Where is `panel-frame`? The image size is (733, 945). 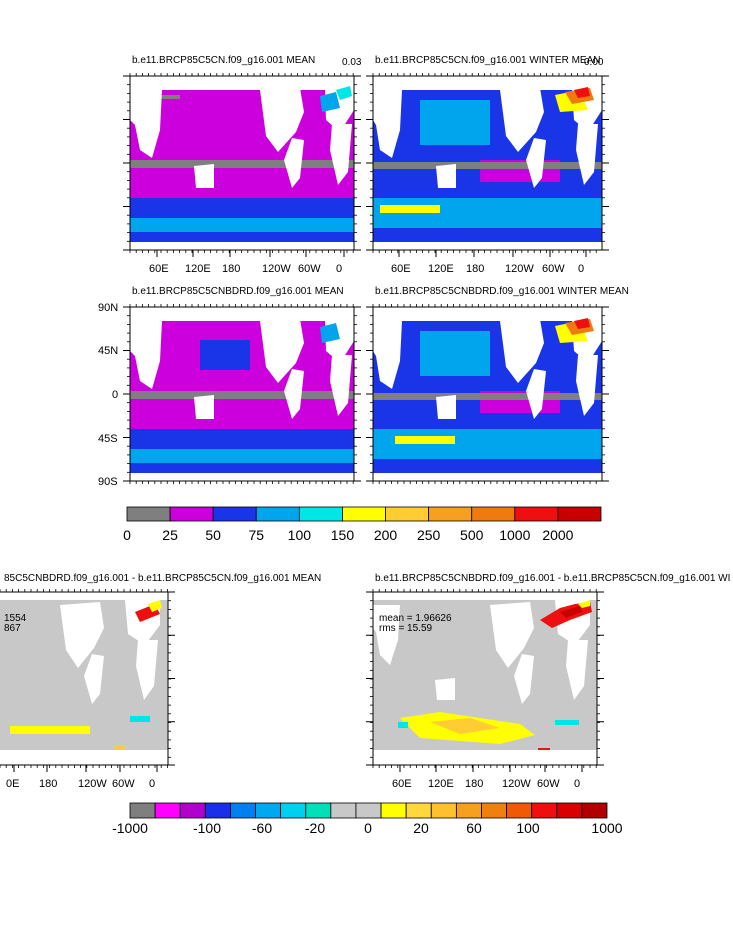
panel-frame is located at coordinates (242, 394).